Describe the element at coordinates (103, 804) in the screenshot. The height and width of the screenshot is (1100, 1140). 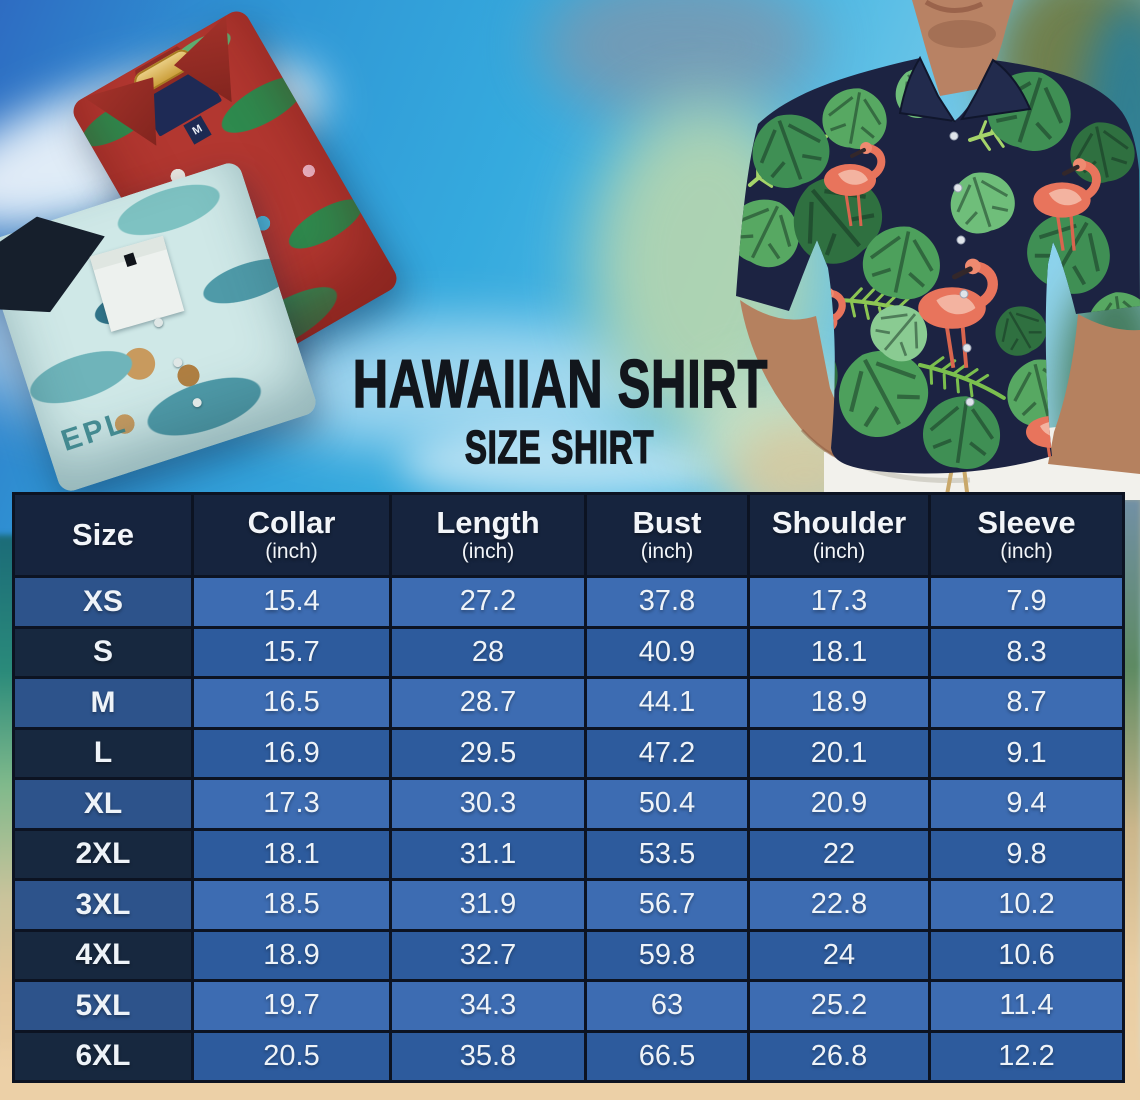
I see `size-label-cell: XL` at that location.